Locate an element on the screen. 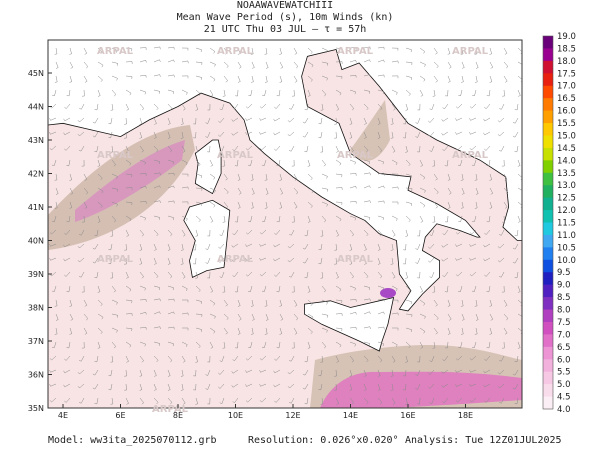  colorbar-label: 11.5 is located at coordinates (566, 224).